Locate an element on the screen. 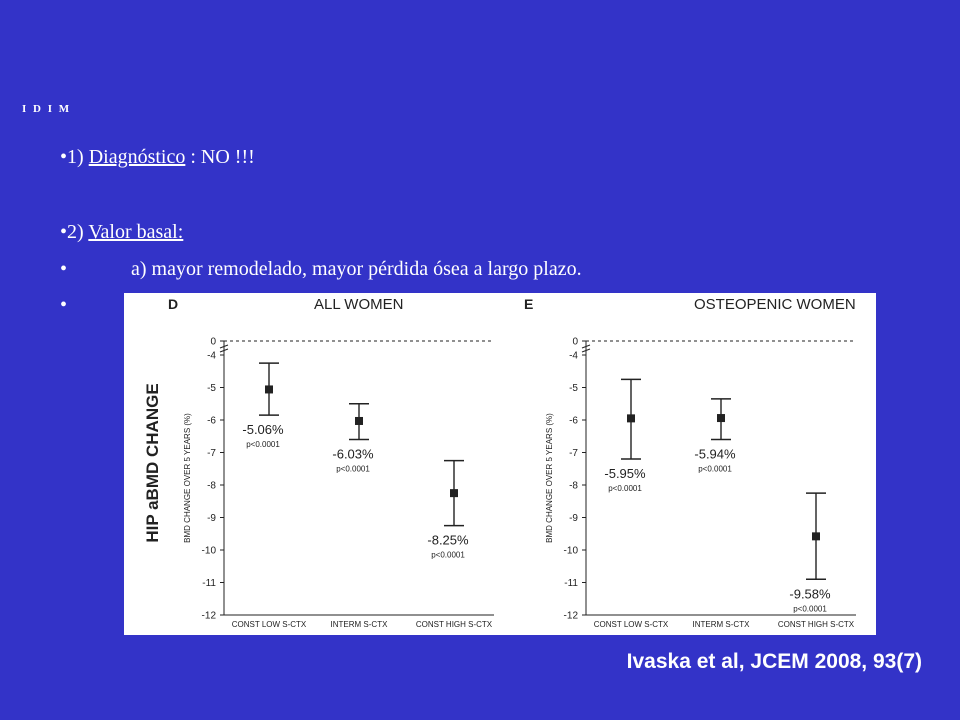 Image resolution: width=960 pixels, height=720 pixels. value-label: -5.06% is located at coordinates (263, 429).